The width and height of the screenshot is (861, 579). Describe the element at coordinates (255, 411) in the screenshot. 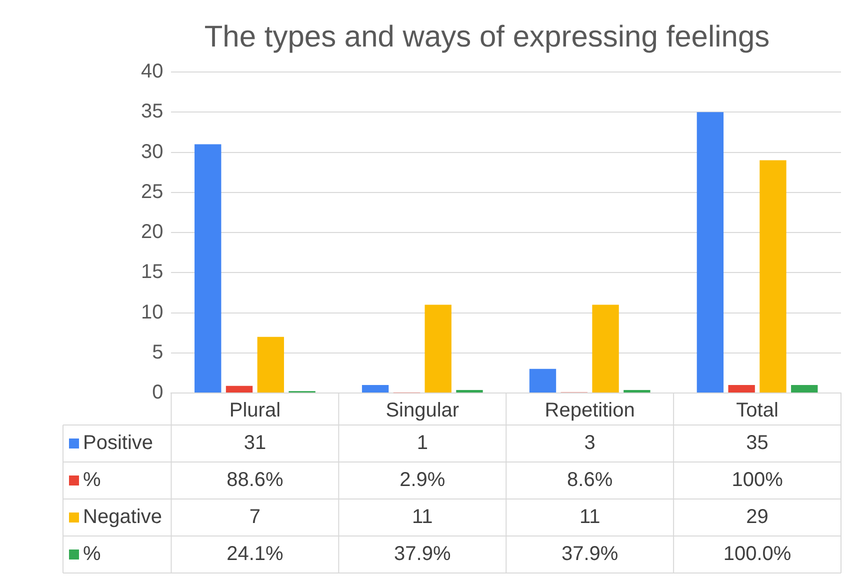

I see `x-tick-label: Plural` at that location.